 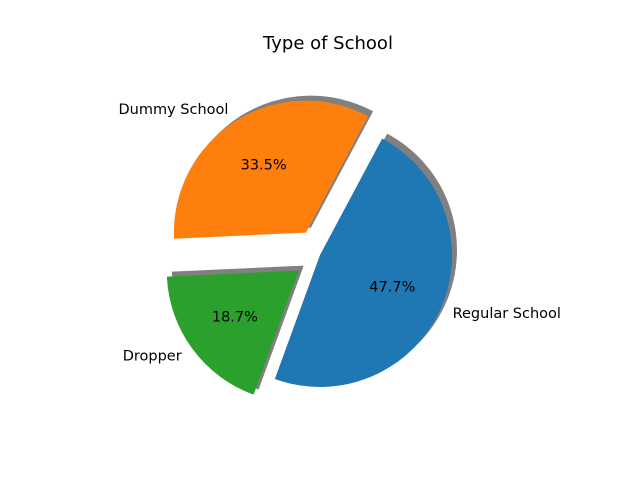 What do you see at coordinates (392, 287) in the screenshot?
I see `pct-label-regular-school: 47.7%` at bounding box center [392, 287].